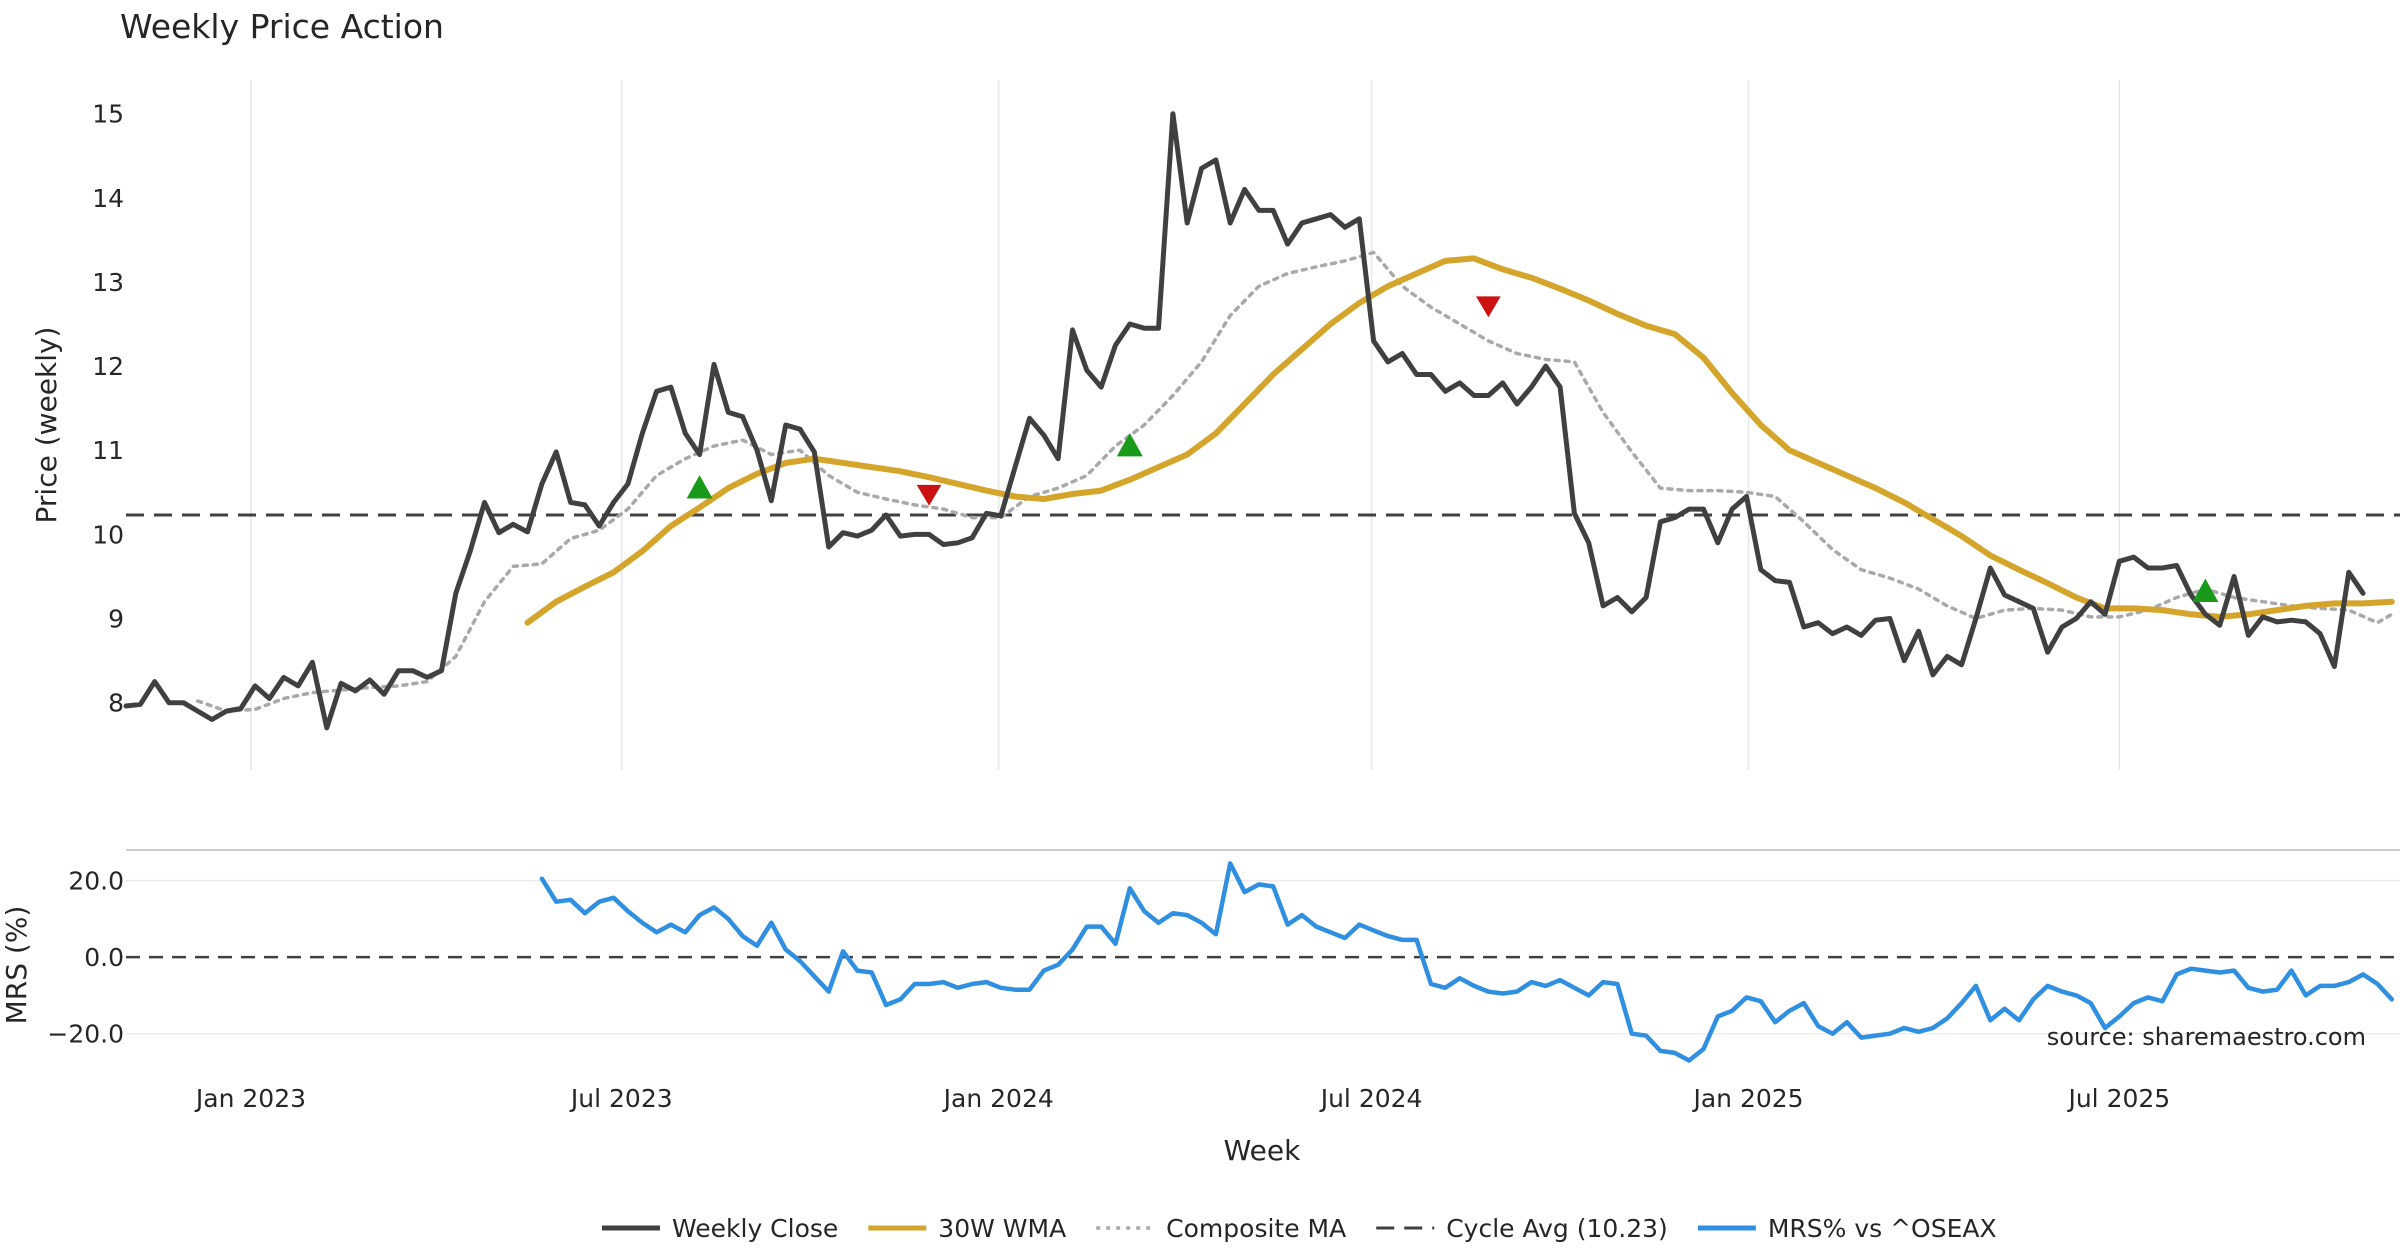  I want to click on price-y-tick-label: 8, so click(116, 703).